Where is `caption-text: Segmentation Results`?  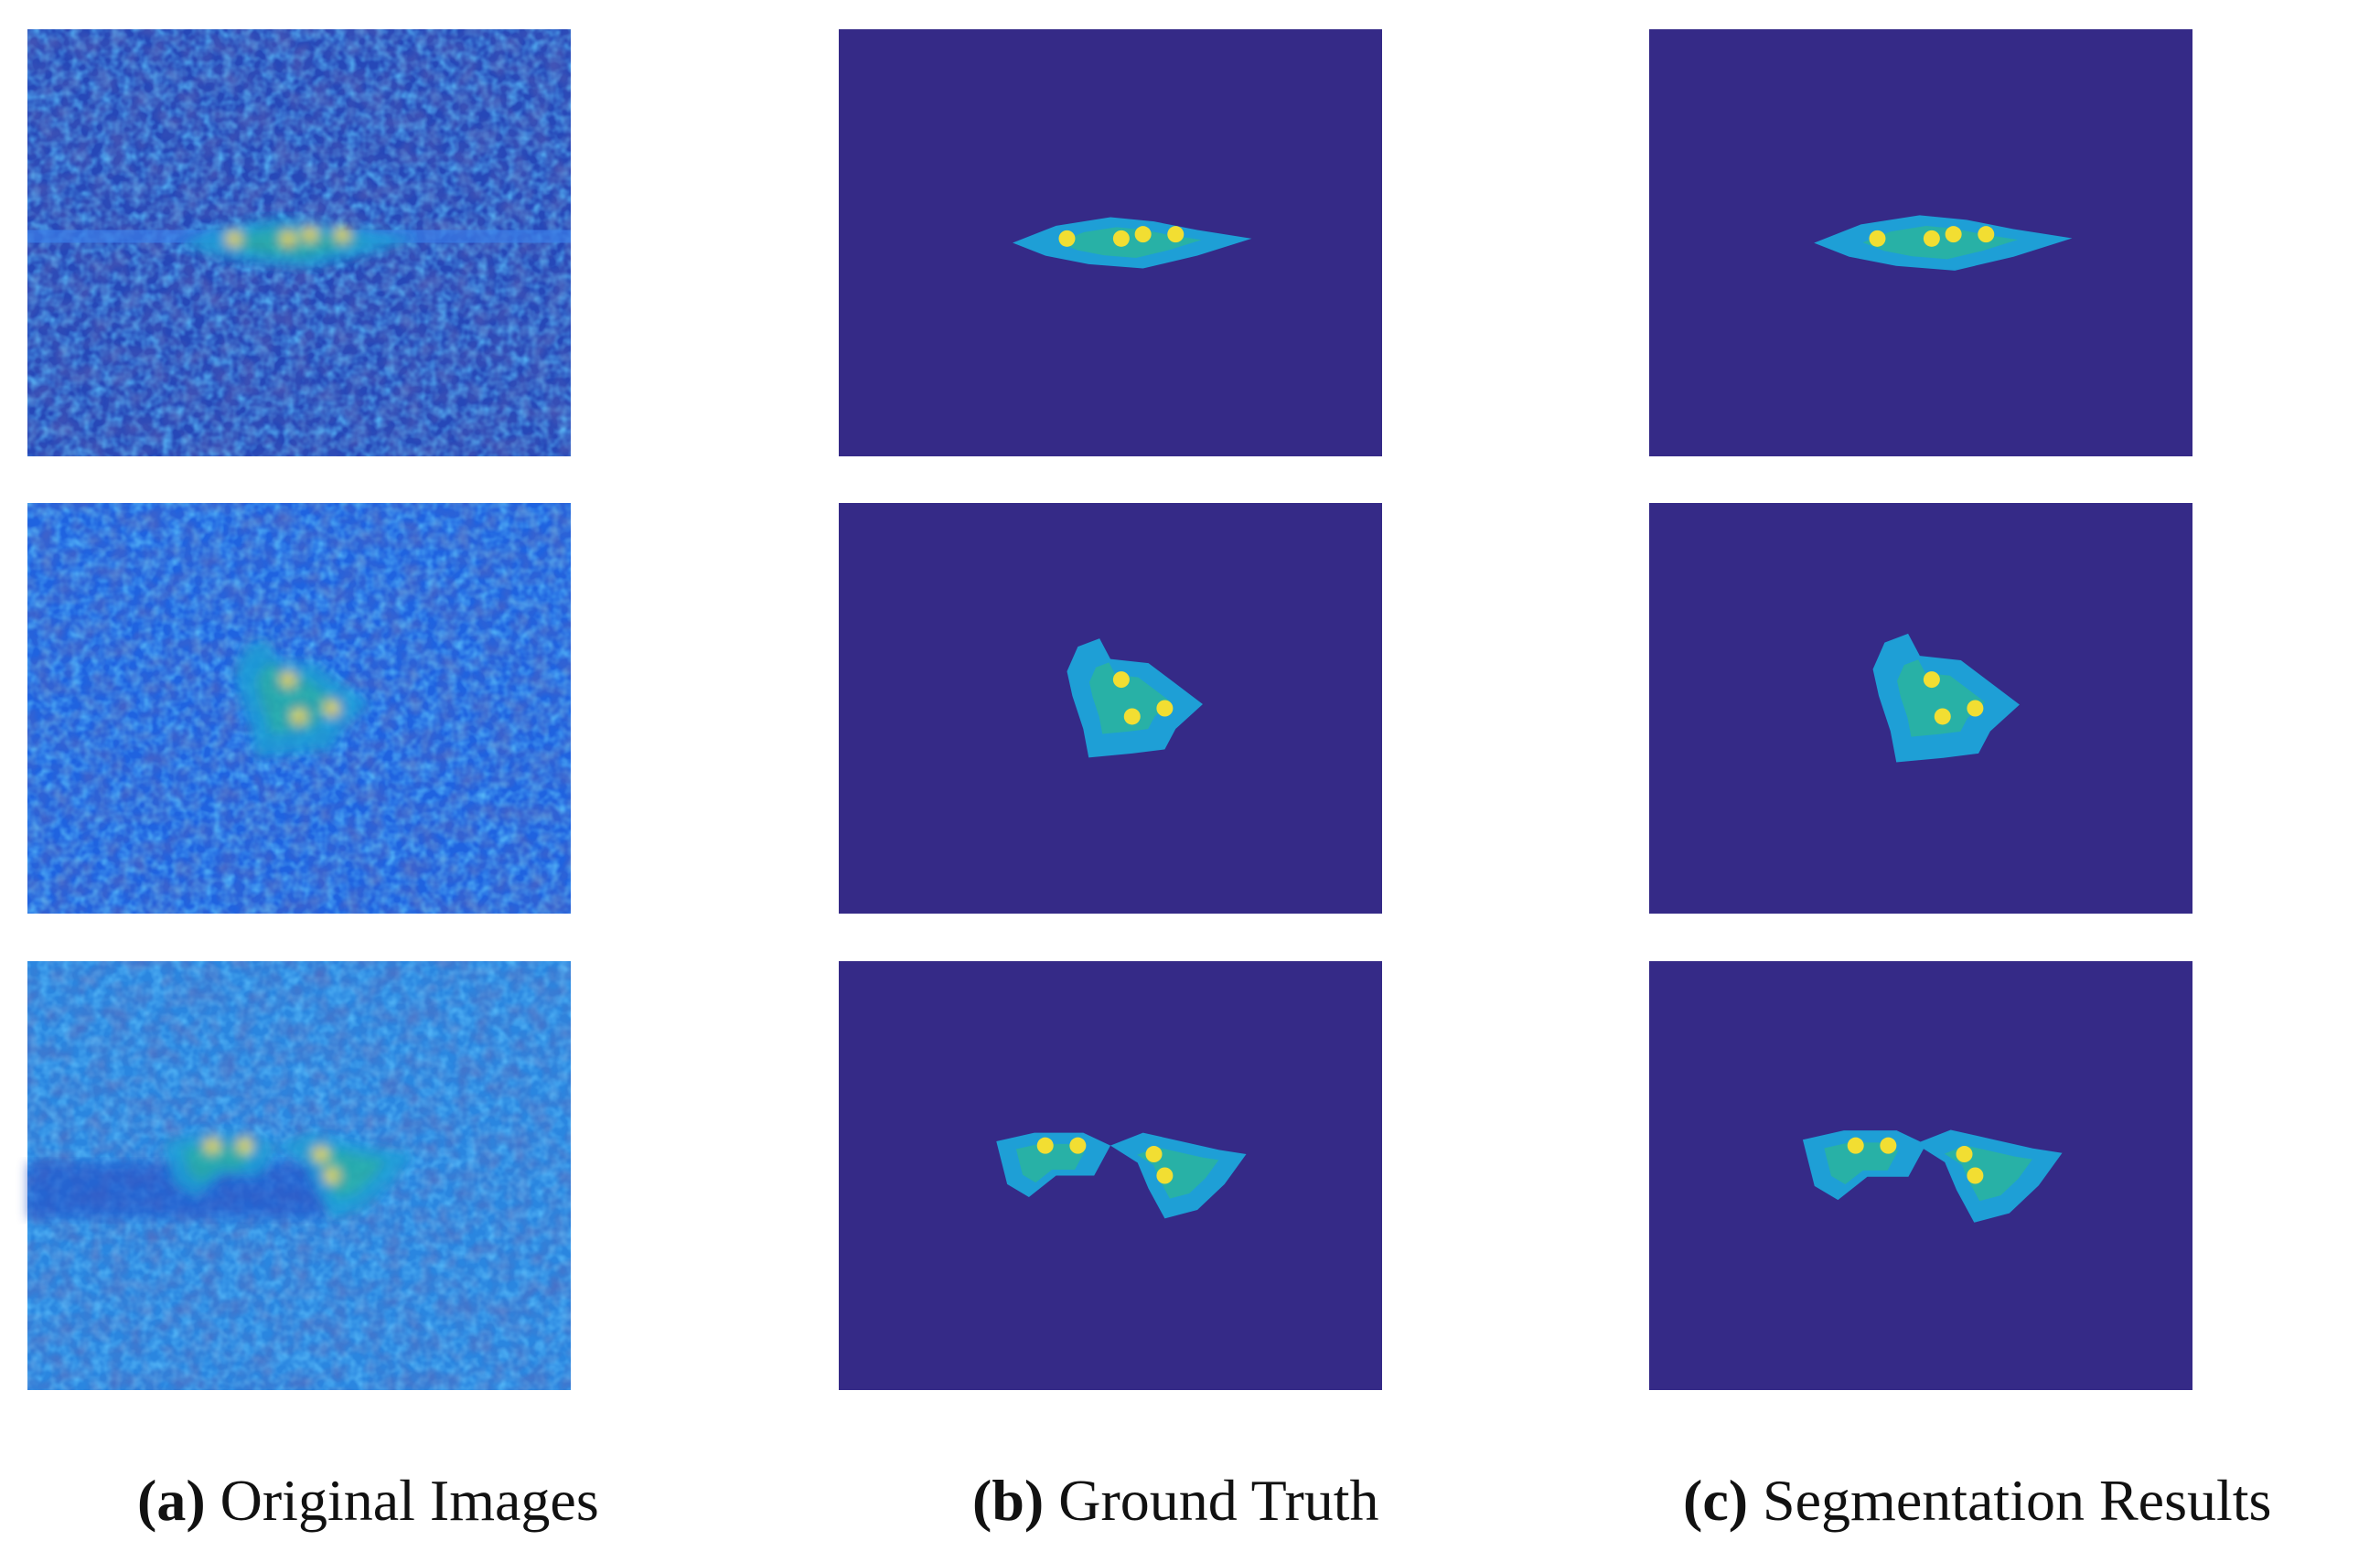
caption-text: Segmentation Results is located at coordinates (2017, 1500).